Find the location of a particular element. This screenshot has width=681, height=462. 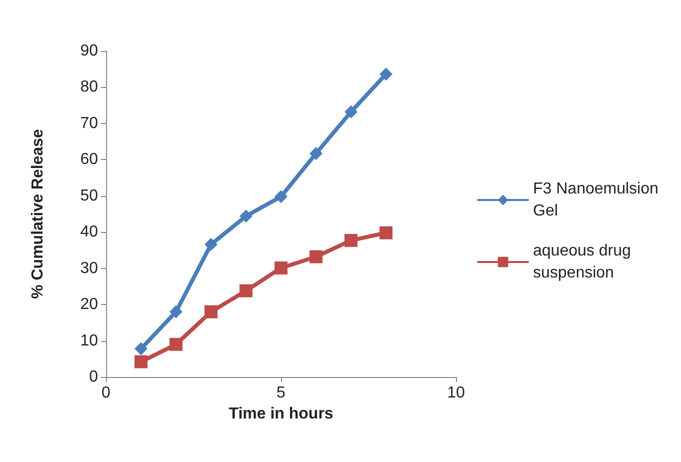

x-tick-label: 10 is located at coordinates (456, 393).